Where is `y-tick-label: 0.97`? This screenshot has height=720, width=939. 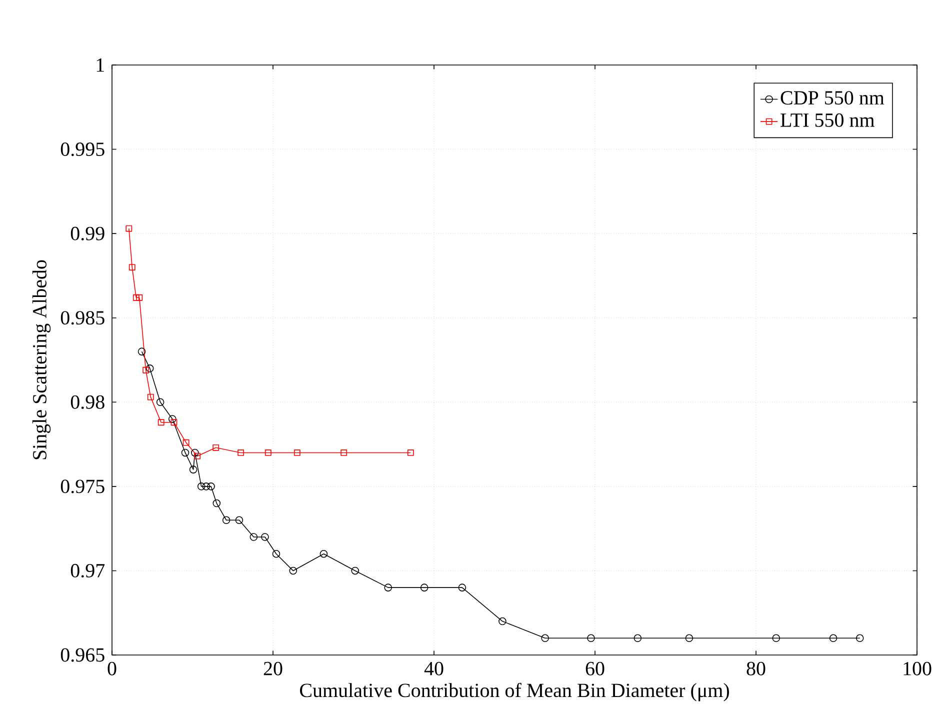
y-tick-label: 0.97 is located at coordinates (87, 571).